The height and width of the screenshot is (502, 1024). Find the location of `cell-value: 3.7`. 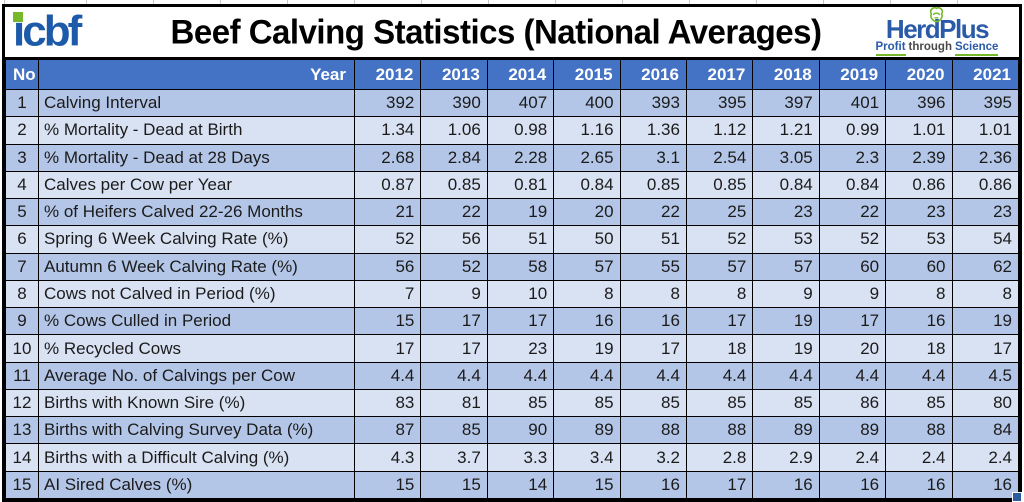

cell-value: 3.7 is located at coordinates (454, 457).